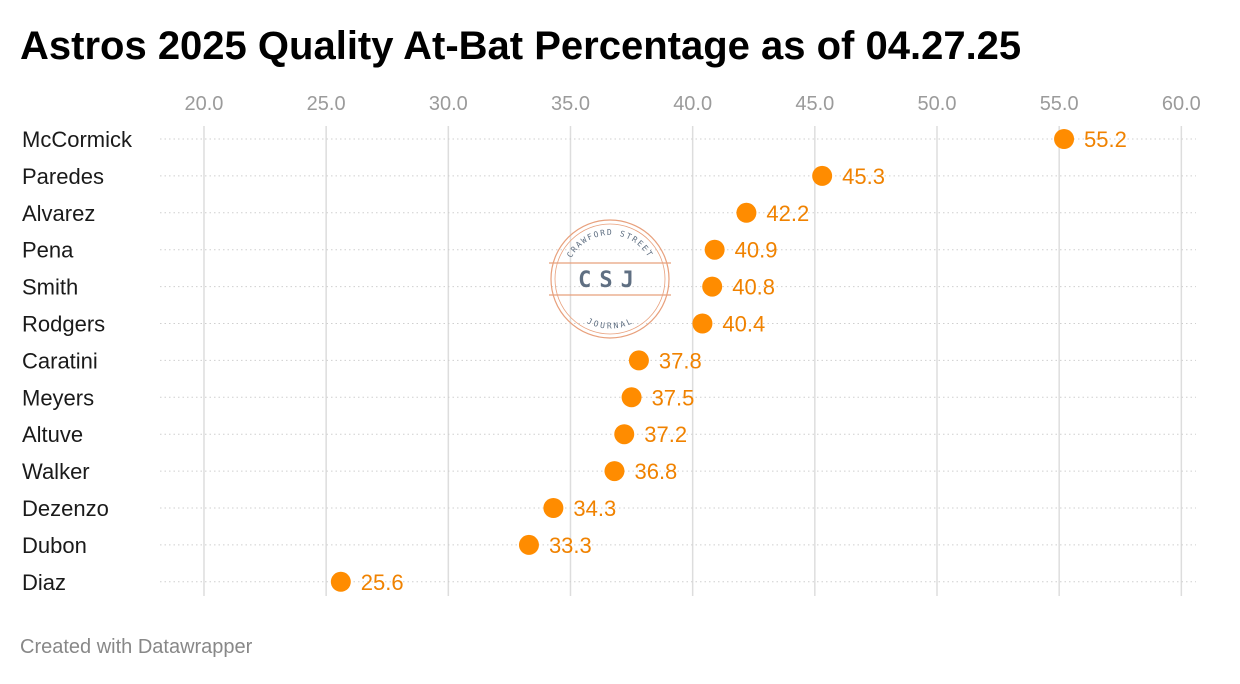 This screenshot has height=684, width=1240. I want to click on x-tick-label: 25.0, so click(326, 104).